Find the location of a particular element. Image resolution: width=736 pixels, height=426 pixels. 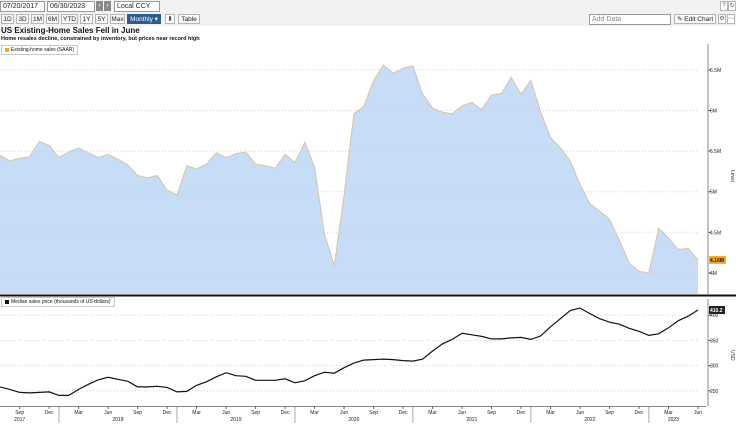

currency-select: Local CCY is located at coordinates (137, 6).